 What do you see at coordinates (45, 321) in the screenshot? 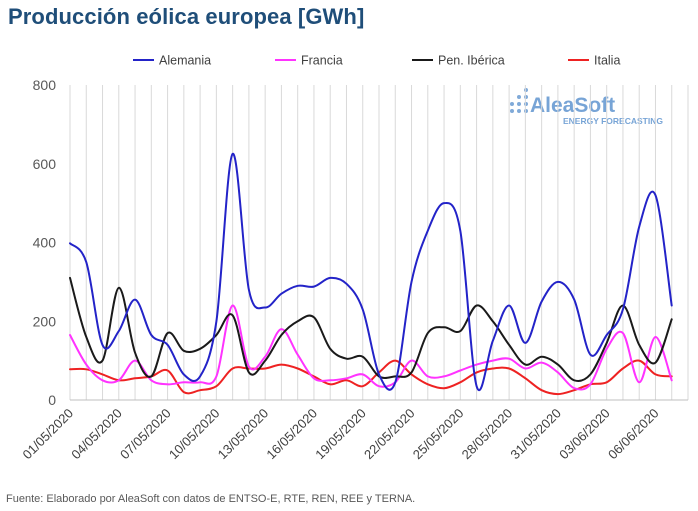
I see `y-tick-label: 200` at bounding box center [45, 321].